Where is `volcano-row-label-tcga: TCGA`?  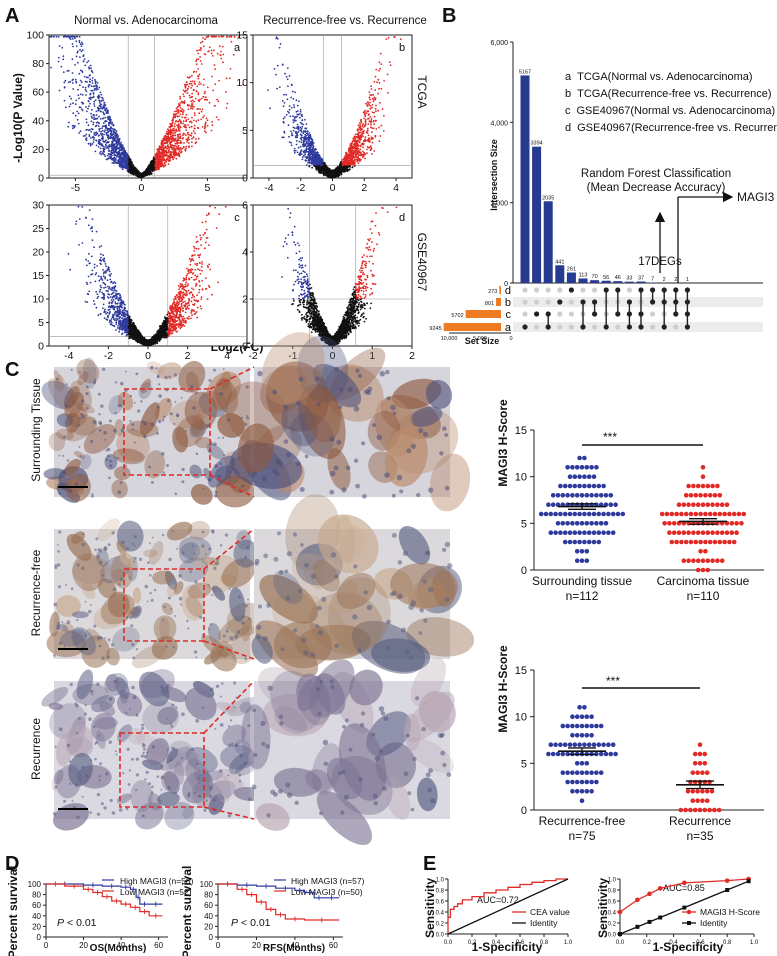 volcano-row-label-tcga: TCGA is located at coordinates (422, 91).